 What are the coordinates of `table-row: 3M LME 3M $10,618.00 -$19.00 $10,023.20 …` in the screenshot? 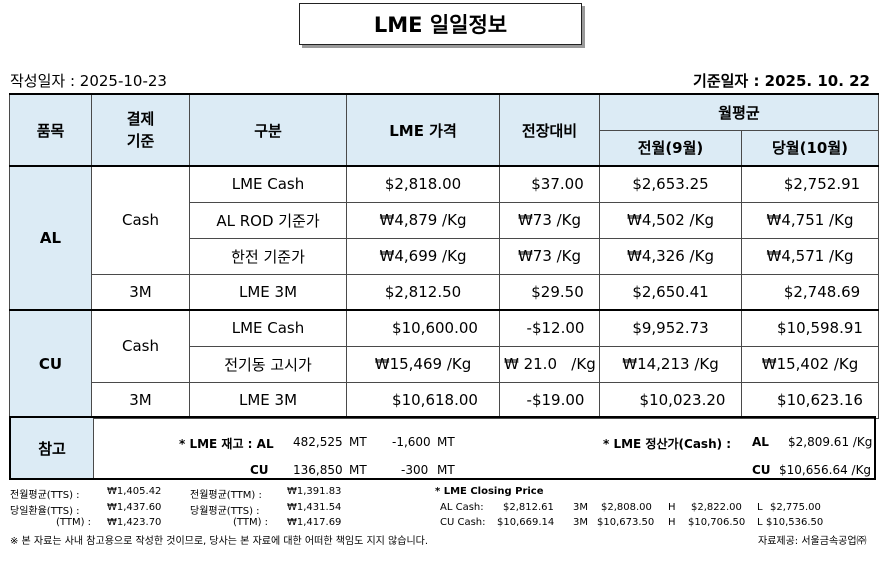 It's located at (444, 400).